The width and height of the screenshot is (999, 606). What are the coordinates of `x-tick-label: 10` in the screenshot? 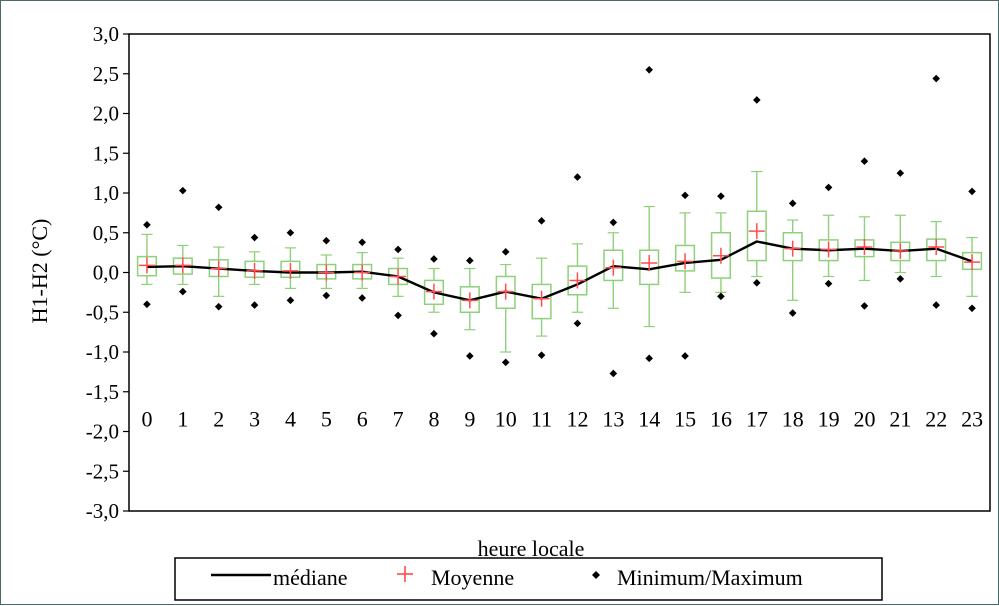 It's located at (506, 419).